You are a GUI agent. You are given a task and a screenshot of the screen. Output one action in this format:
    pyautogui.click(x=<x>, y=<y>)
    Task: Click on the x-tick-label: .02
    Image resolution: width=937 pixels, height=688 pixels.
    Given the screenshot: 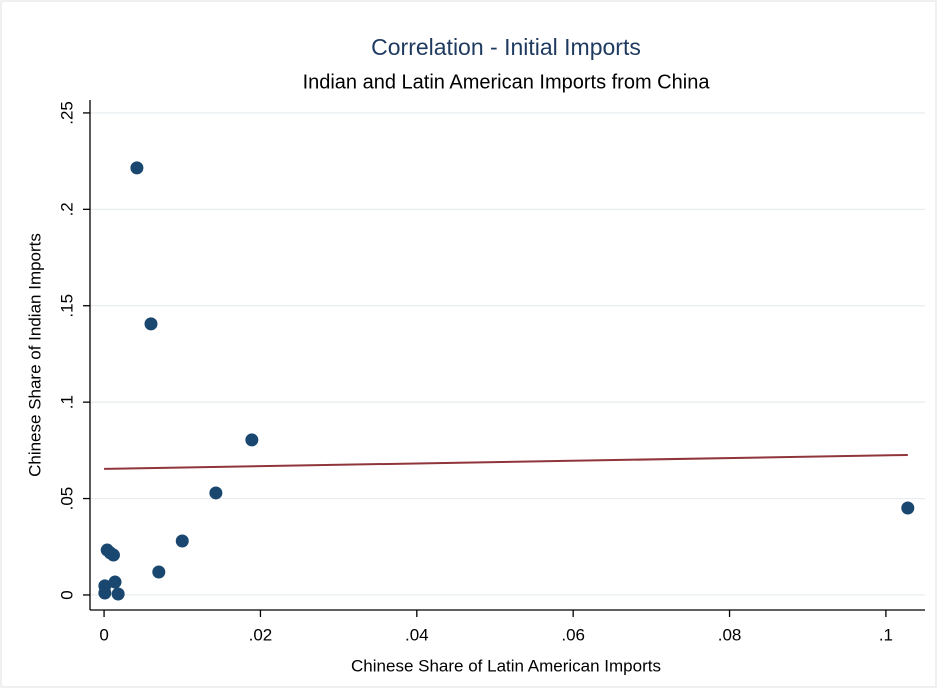 What is the action you would take?
    pyautogui.click(x=261, y=634)
    